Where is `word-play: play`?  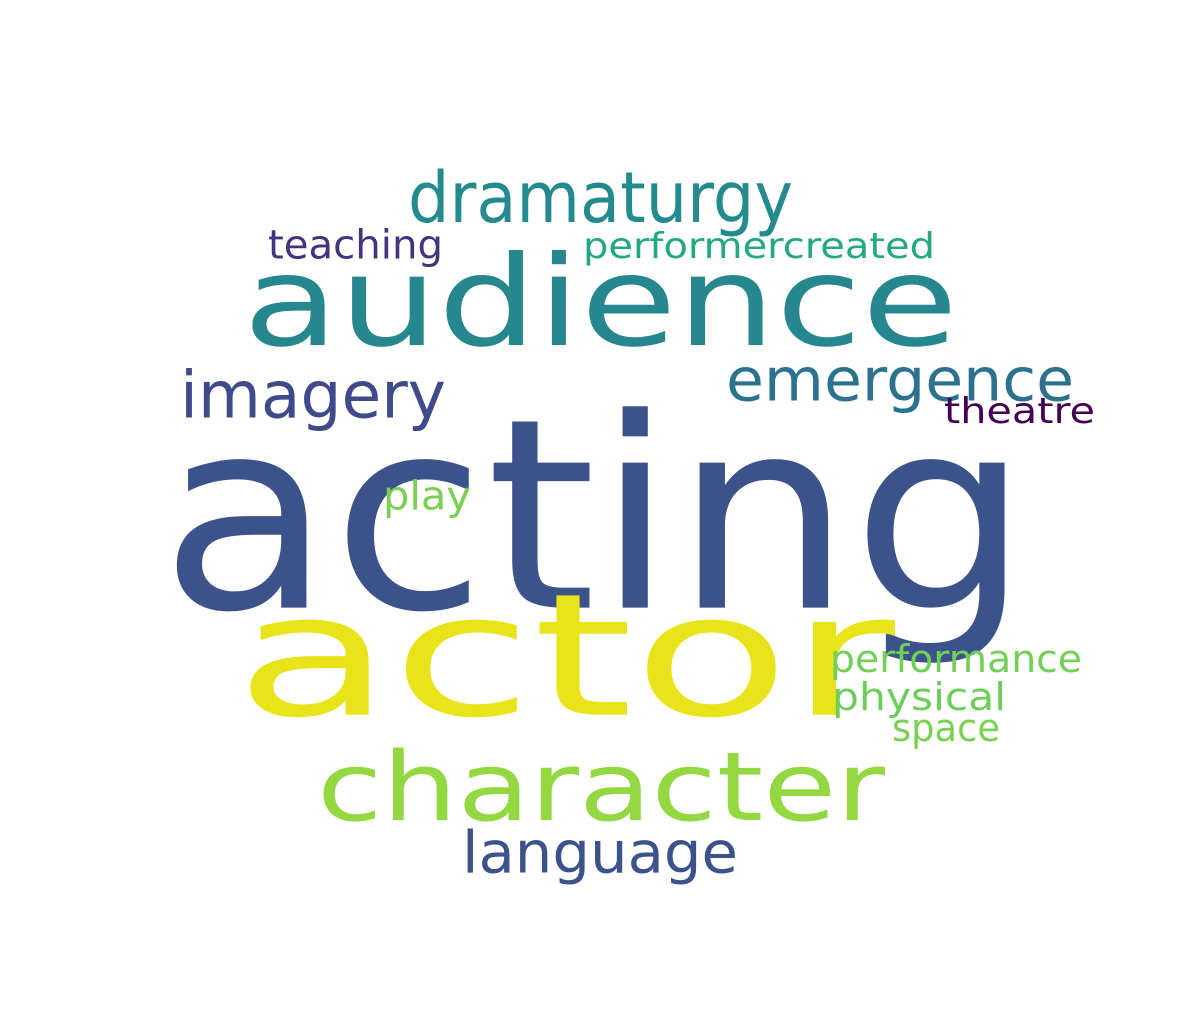
word-play: play is located at coordinates (427, 496).